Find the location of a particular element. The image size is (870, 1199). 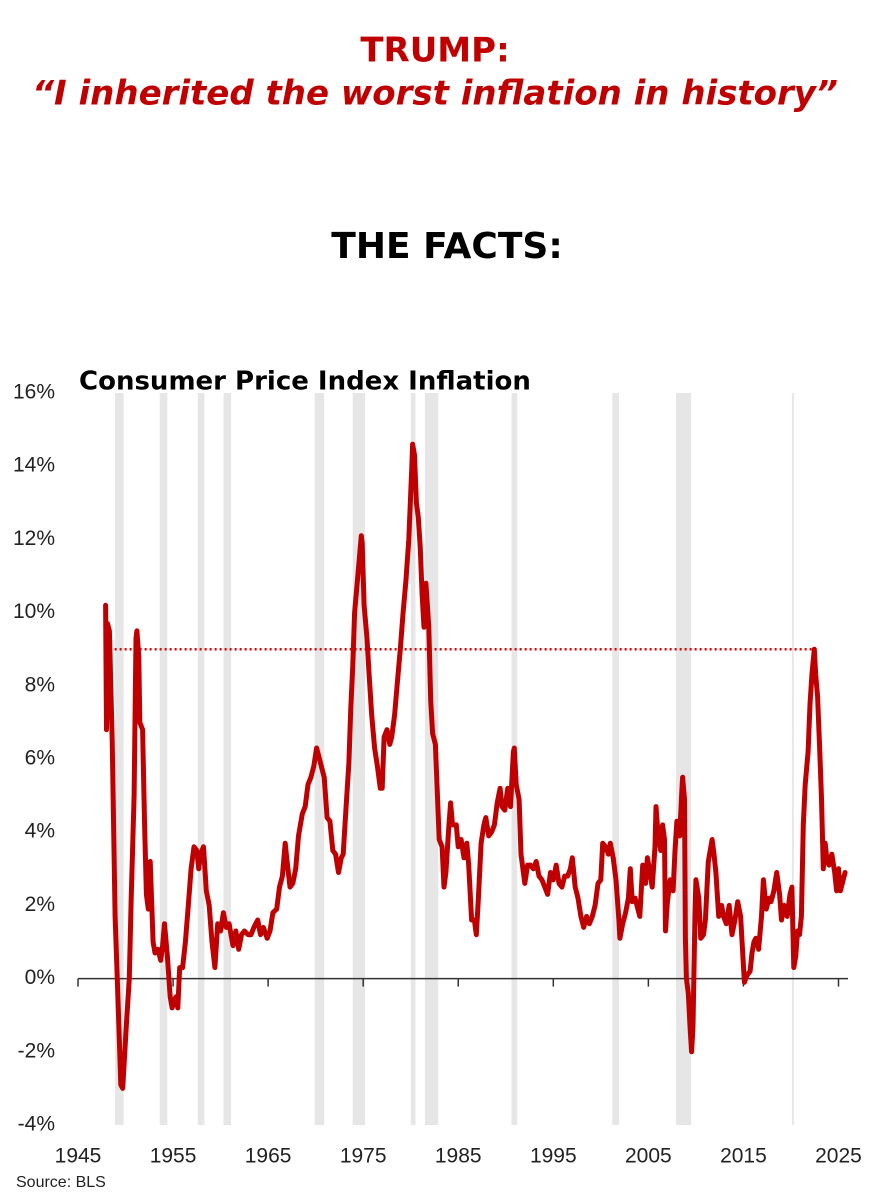

x-tick-label: 2015 is located at coordinates (743, 1156).